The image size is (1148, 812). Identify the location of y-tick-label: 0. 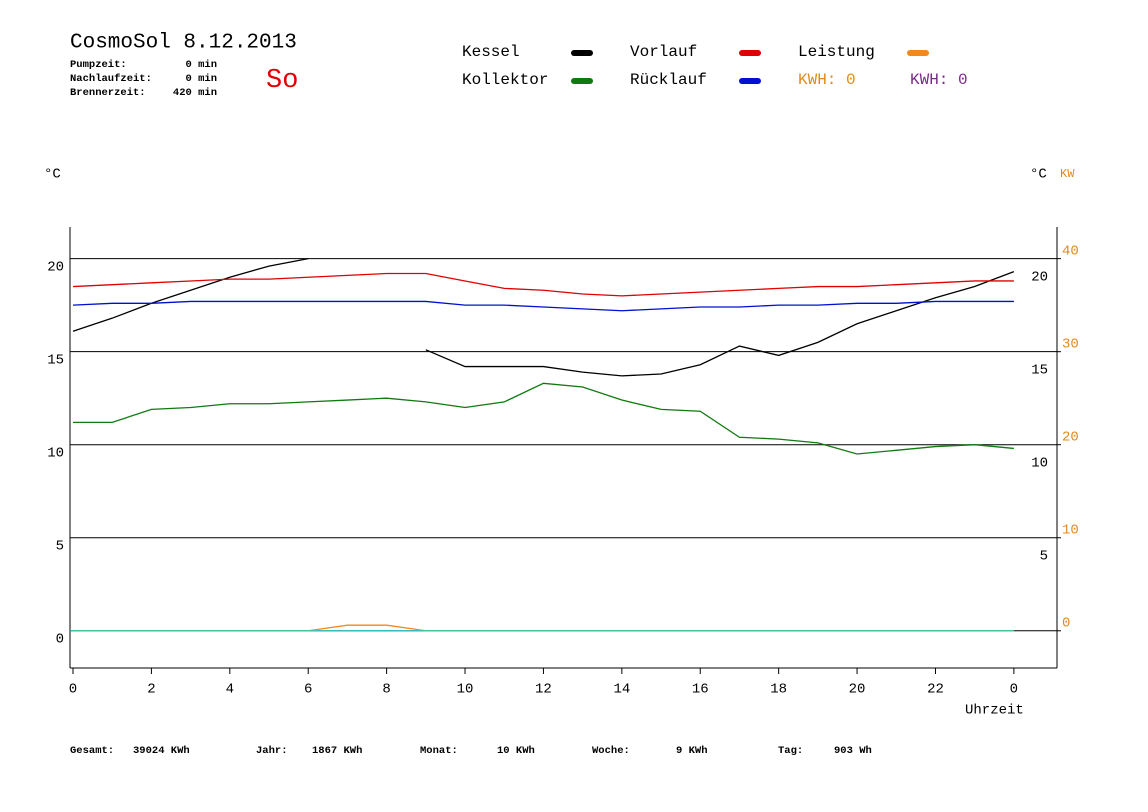
(60, 639).